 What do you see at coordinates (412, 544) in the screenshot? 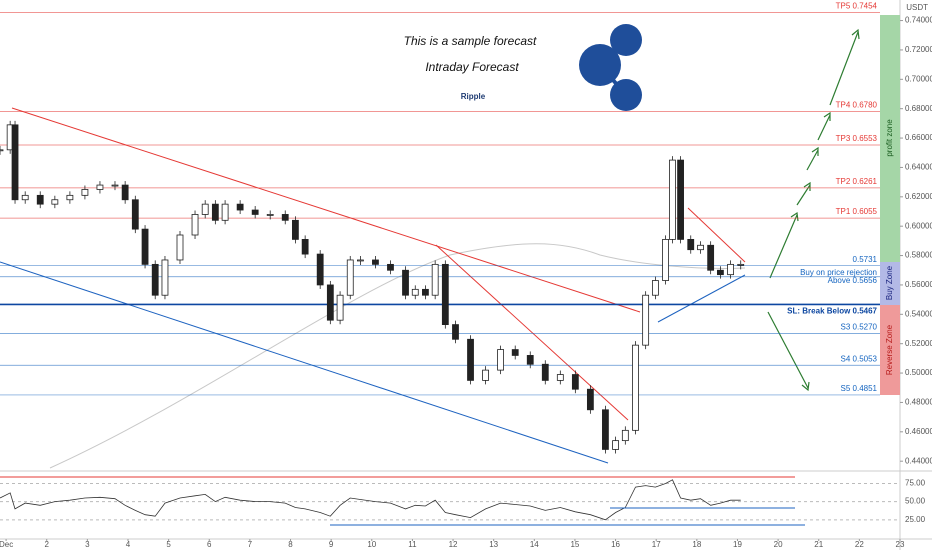
I see `x-tick-label: 11` at bounding box center [412, 544].